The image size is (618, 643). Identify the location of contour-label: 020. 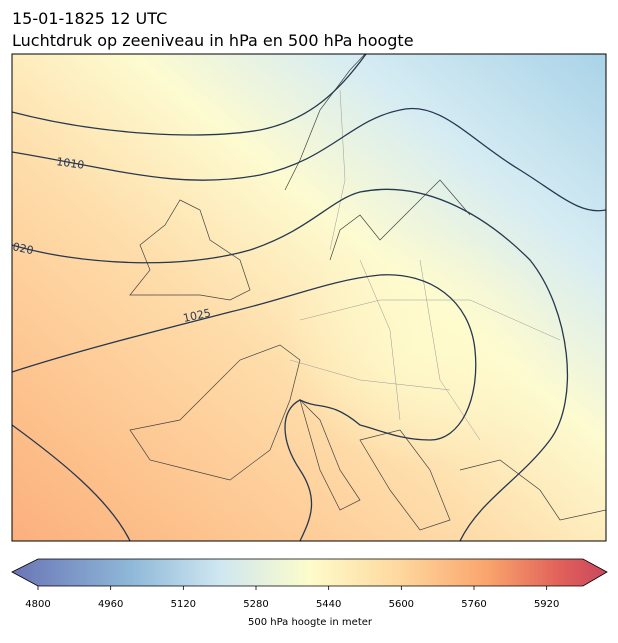
(22, 248).